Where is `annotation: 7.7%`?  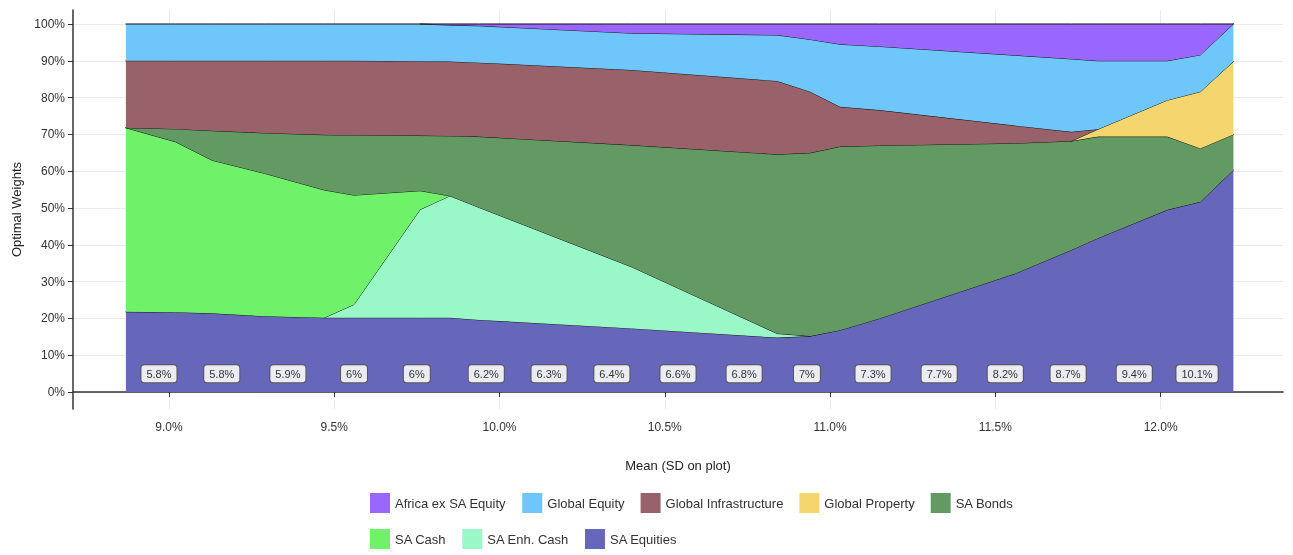 annotation: 7.7% is located at coordinates (939, 373).